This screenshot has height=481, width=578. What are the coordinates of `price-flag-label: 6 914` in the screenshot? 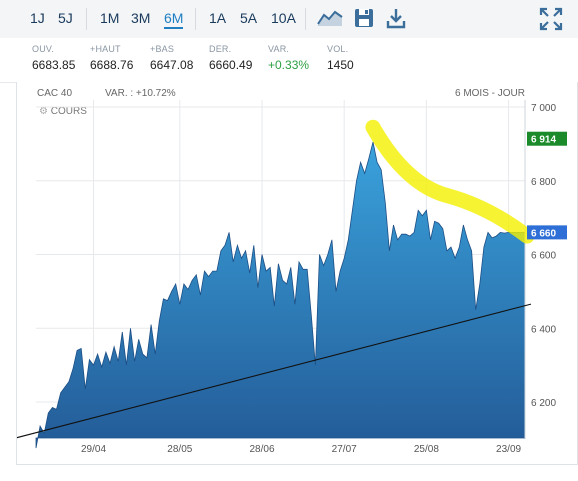 It's located at (543, 140).